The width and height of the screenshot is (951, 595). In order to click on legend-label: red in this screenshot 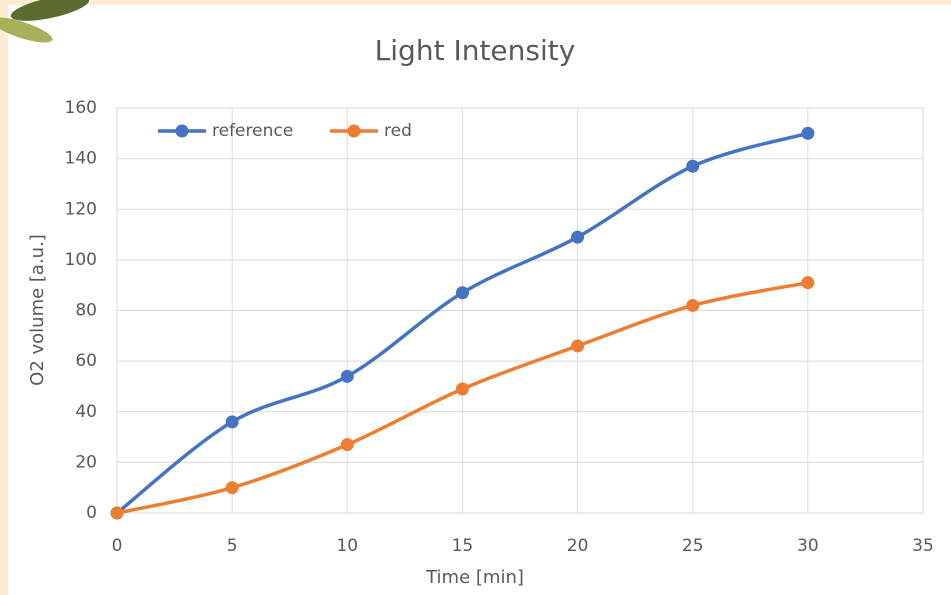, I will do `click(398, 131)`.